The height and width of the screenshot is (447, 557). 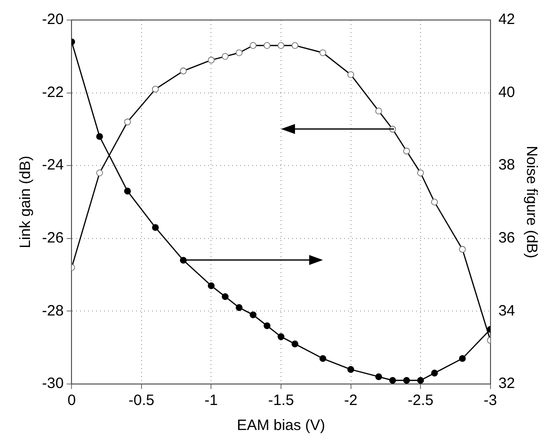 What do you see at coordinates (53, 311) in the screenshot?
I see `y-tick-label: -28` at bounding box center [53, 311].